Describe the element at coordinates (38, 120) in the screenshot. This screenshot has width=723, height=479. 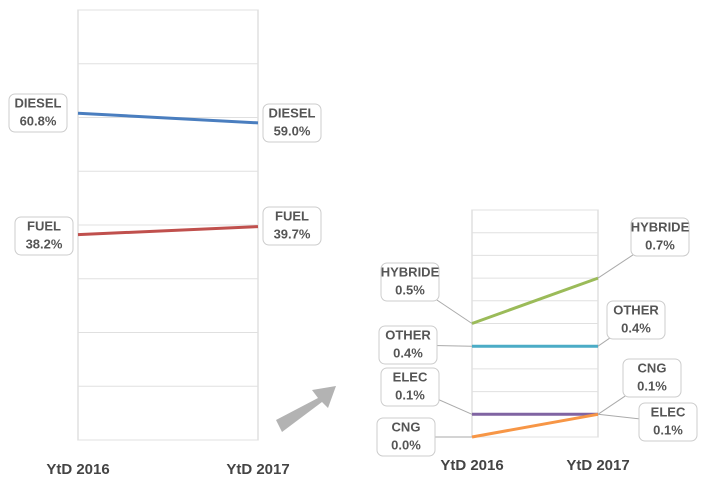
I see `value-label: 60.8%` at that location.